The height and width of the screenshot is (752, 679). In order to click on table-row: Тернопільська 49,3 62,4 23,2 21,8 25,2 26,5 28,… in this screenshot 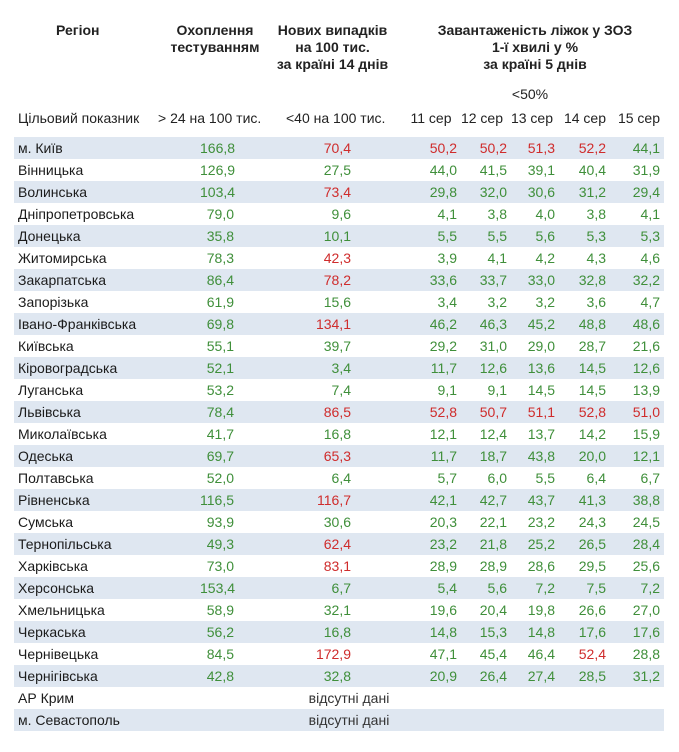, I will do `click(339, 544)`.